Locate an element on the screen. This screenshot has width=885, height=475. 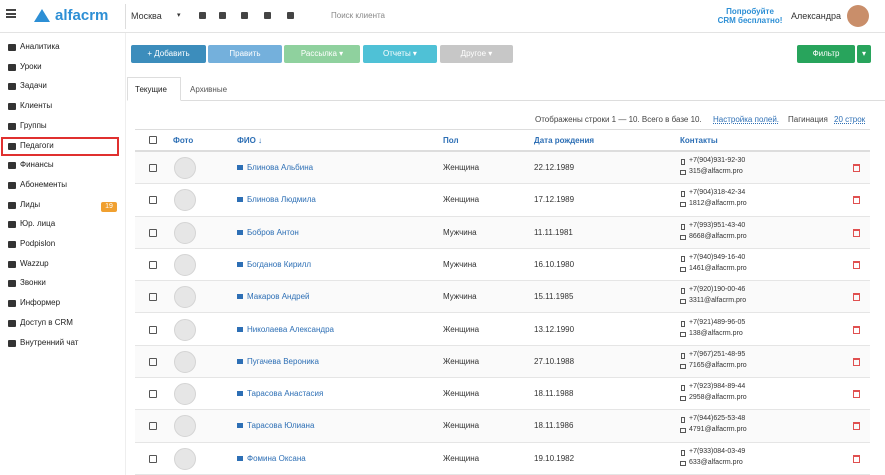
sidebar-item: Финансы is located at coordinates (37, 165).